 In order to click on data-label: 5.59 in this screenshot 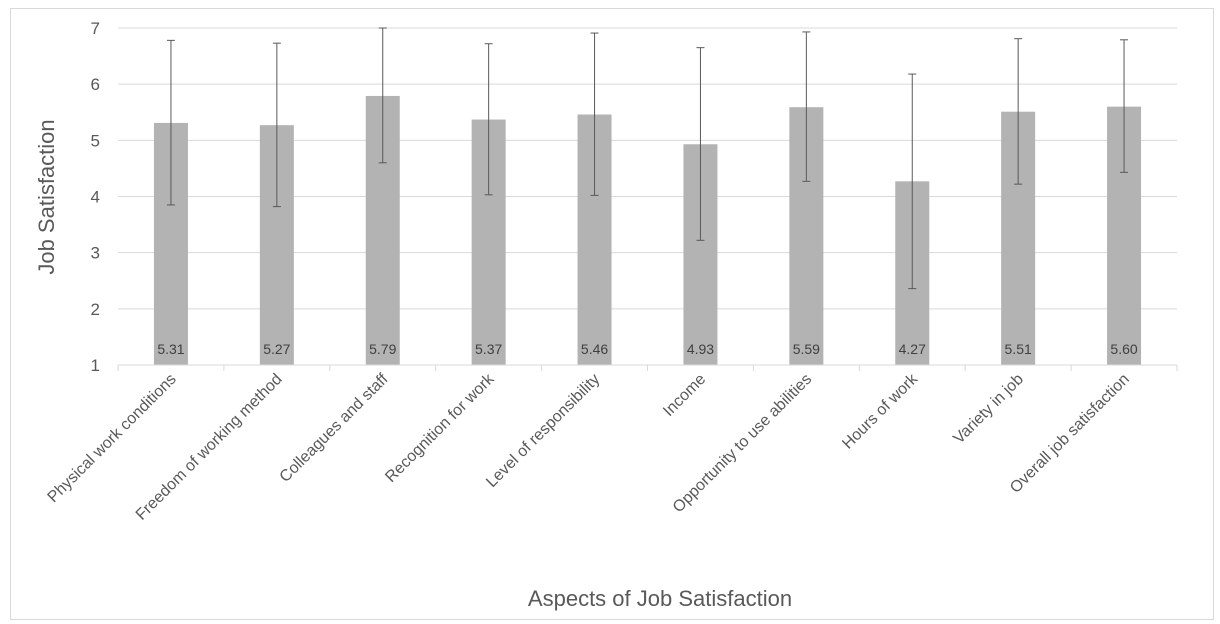, I will do `click(806, 349)`.